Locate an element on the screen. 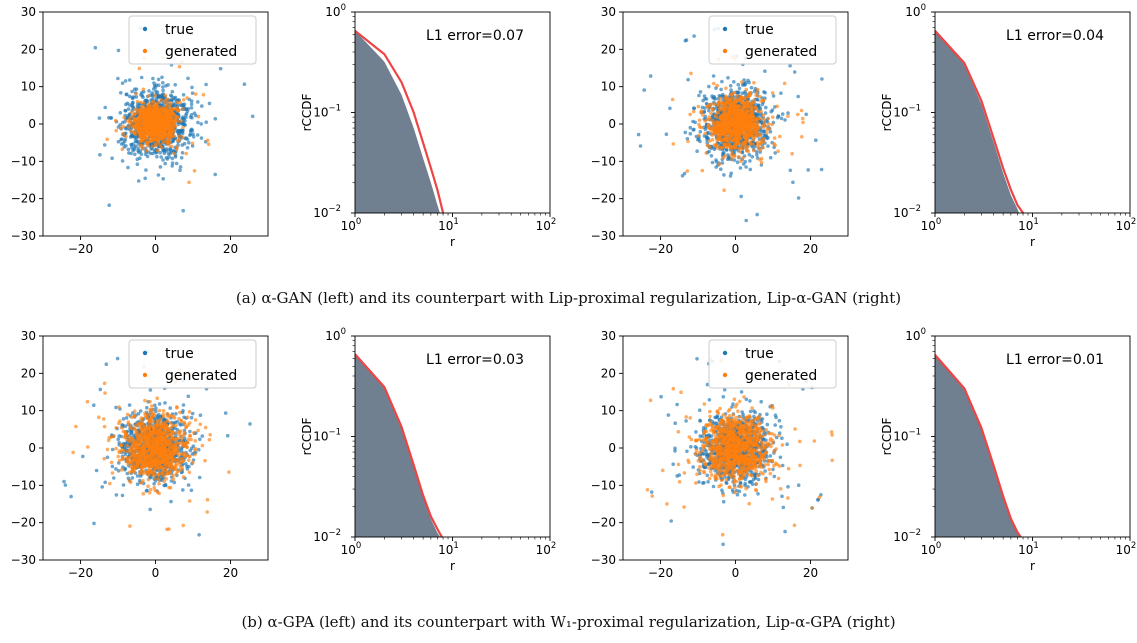 The image size is (1137, 643). generated-ccdf-line is located at coordinates (400, 121).